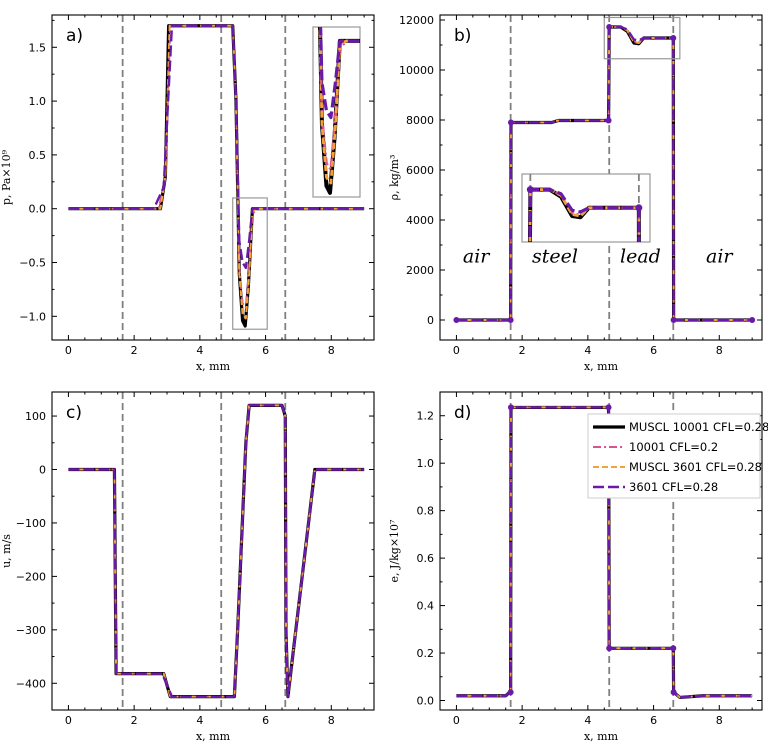 The image size is (768, 747). Describe the element at coordinates (216, 147) in the screenshot. I see `series-line` at that location.